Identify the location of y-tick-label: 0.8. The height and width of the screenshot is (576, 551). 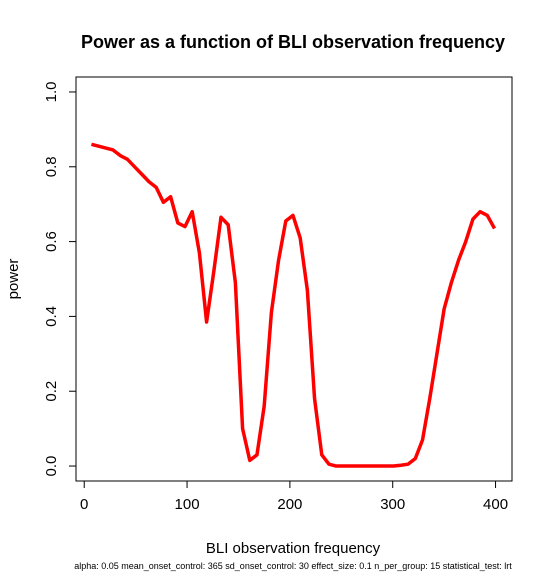
(51, 166).